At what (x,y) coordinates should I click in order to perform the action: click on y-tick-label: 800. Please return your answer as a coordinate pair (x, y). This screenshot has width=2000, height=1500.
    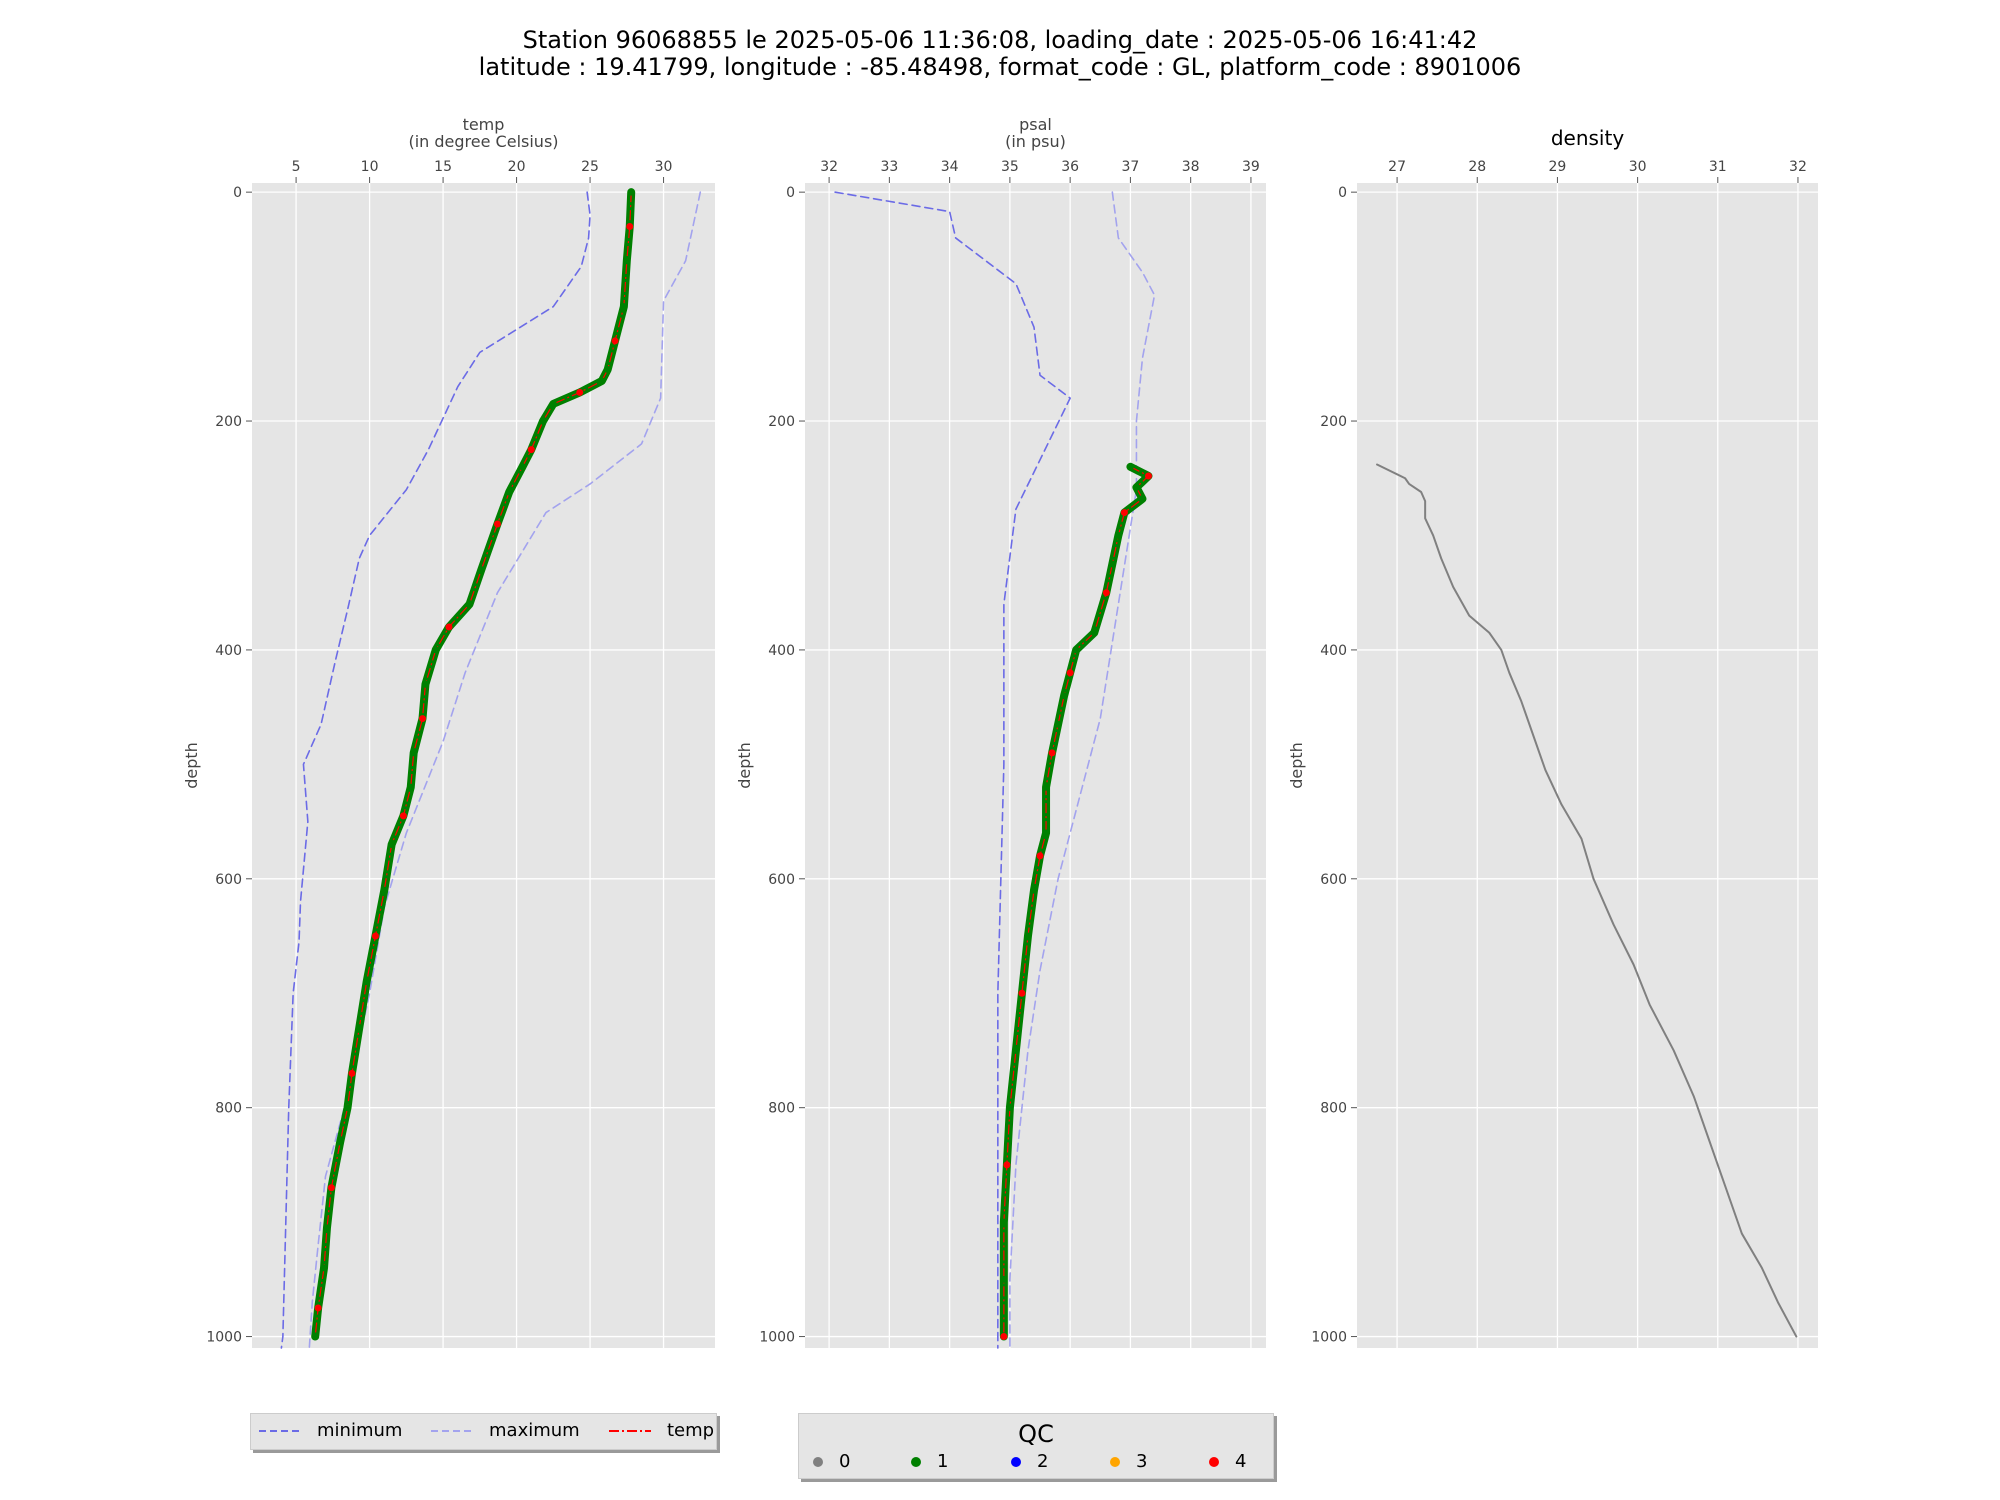
    Looking at the image, I should click on (1333, 1109).